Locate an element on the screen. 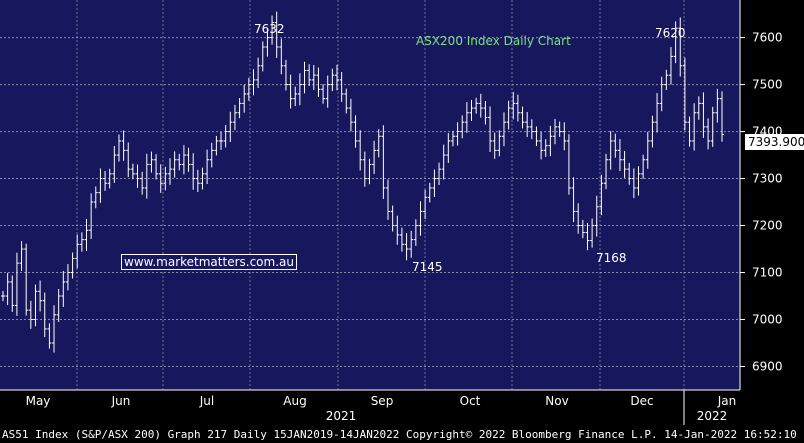 The height and width of the screenshot is (443, 804). y-tick-label: 7200 is located at coordinates (767, 226).